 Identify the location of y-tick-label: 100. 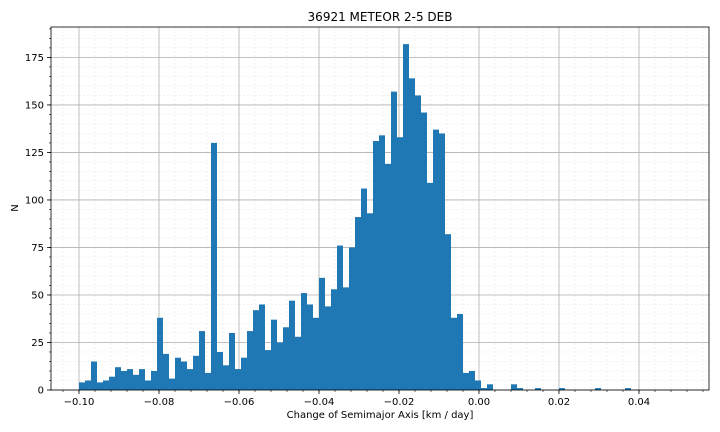
(34, 200).